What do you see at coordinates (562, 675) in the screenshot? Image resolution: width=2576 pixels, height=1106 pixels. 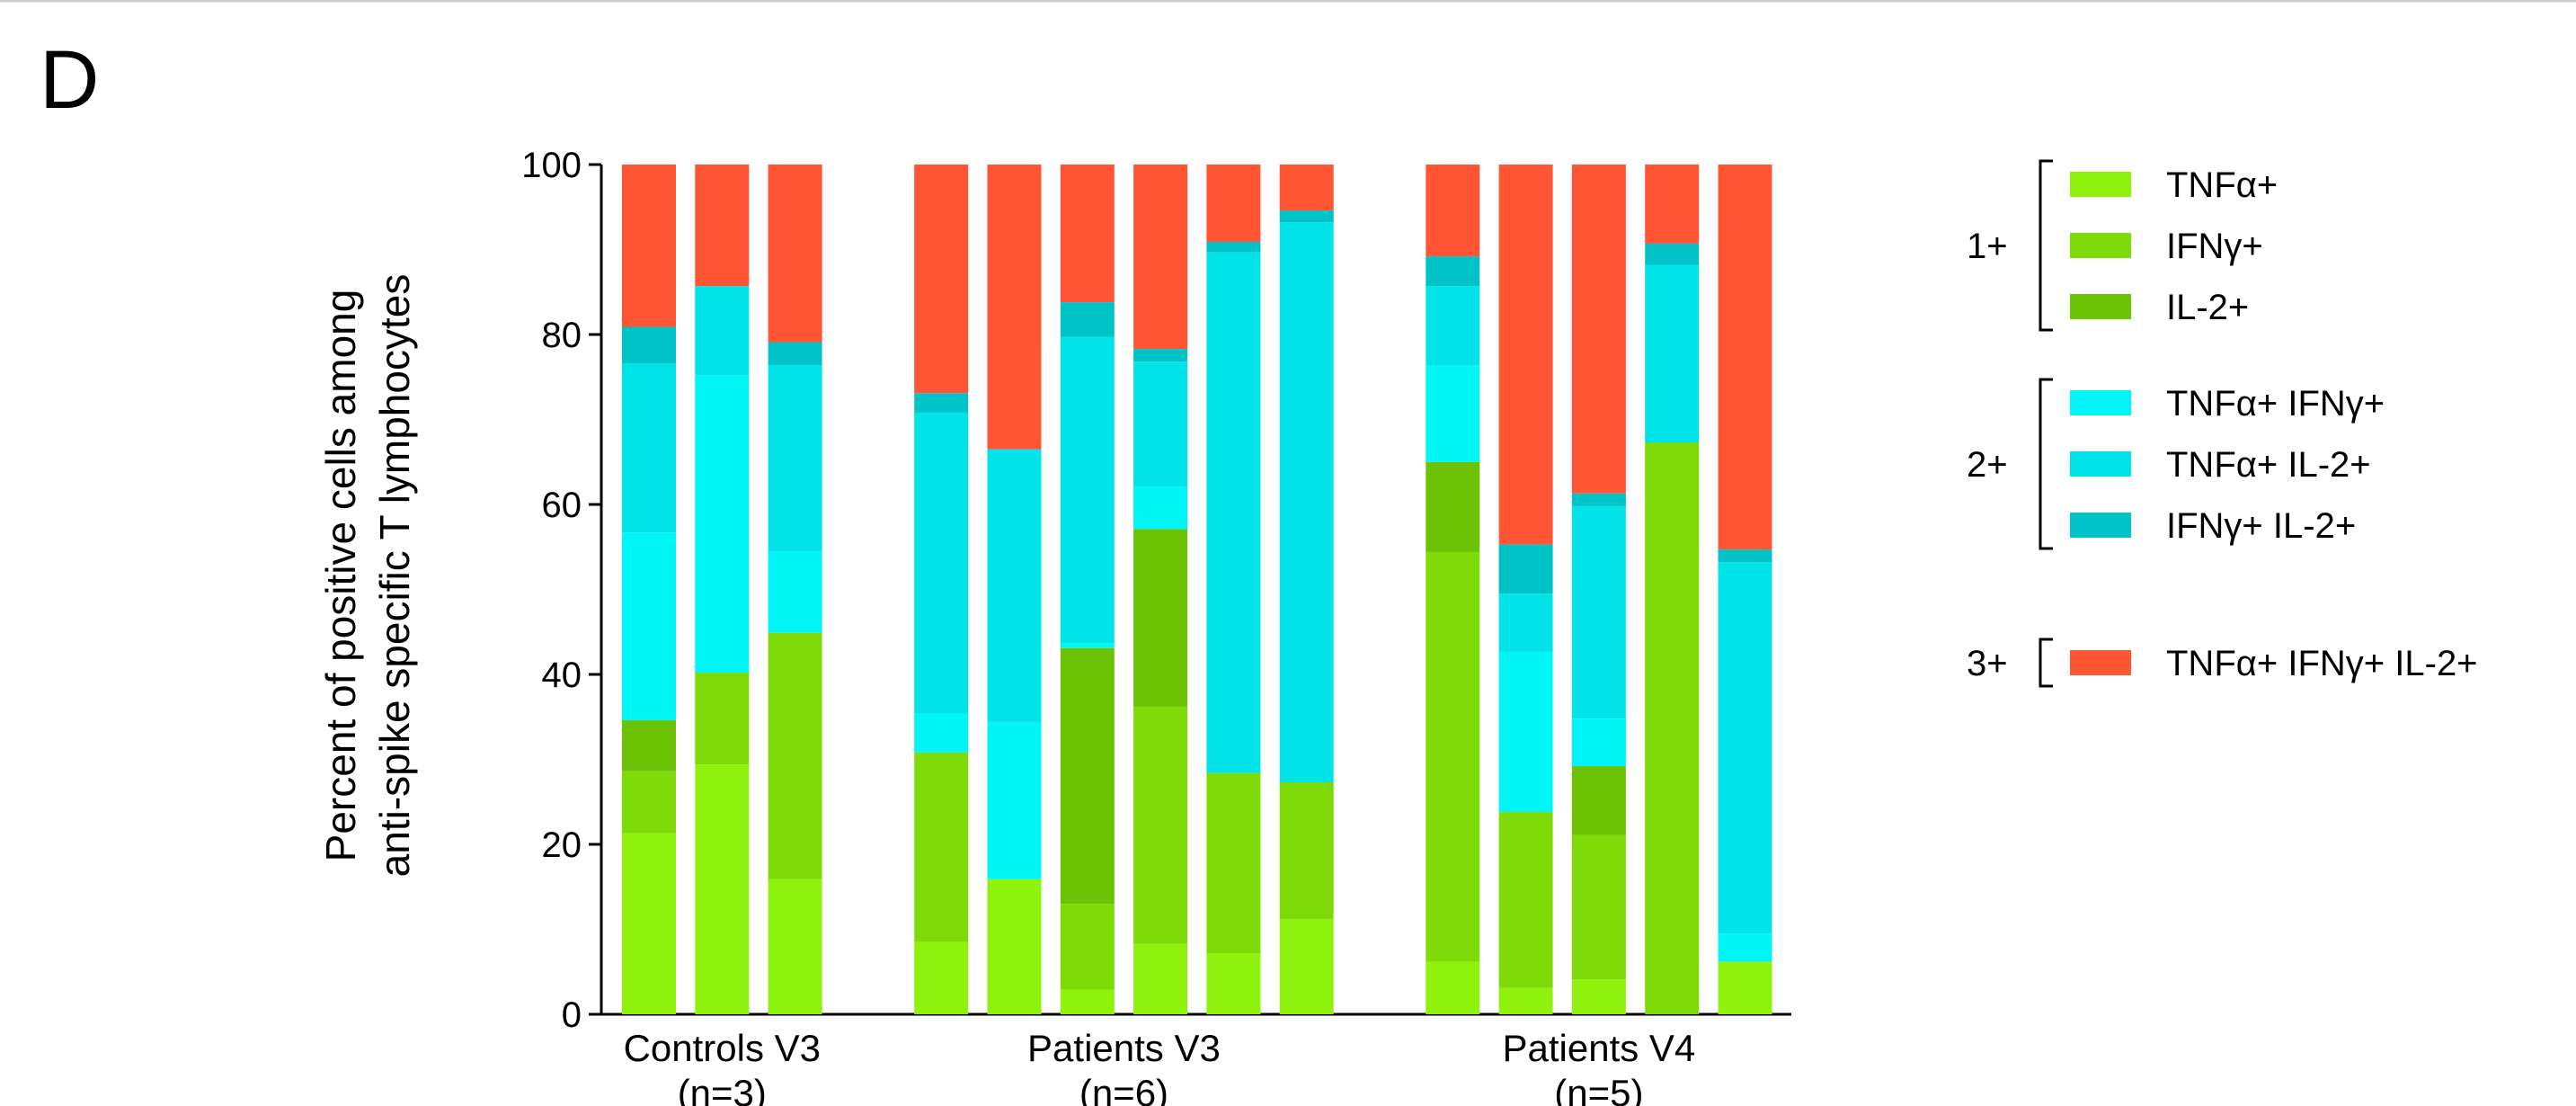 I see `y-tick-label: 40` at bounding box center [562, 675].